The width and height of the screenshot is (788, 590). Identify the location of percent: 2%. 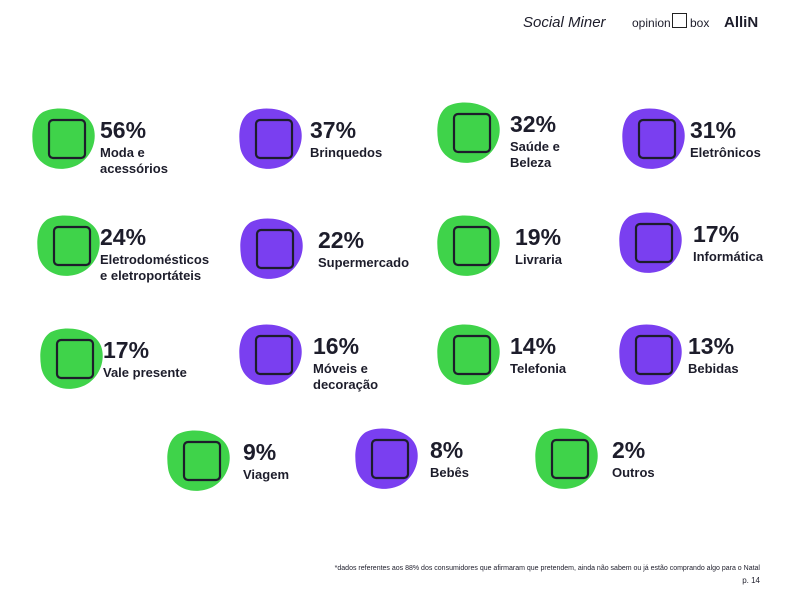
(629, 450).